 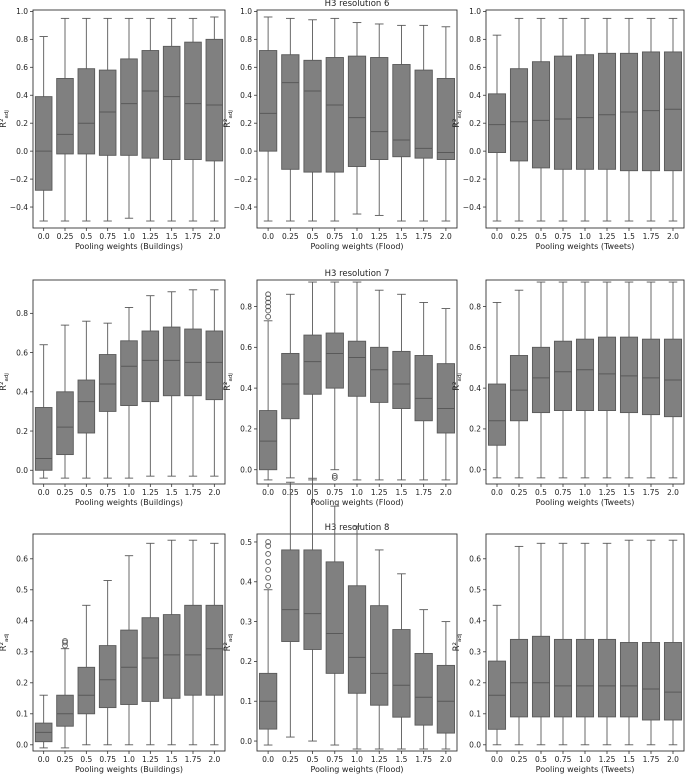 I want to click on box-2.0, so click(x=446, y=394).